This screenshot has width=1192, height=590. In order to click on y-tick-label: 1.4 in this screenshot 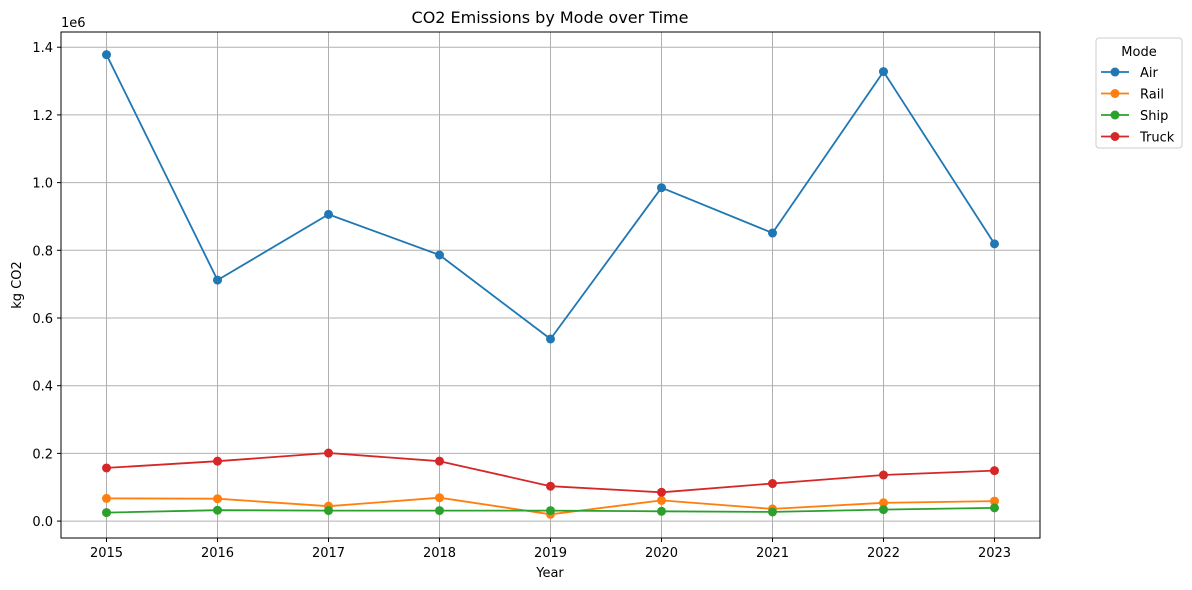, I will do `click(42, 48)`.